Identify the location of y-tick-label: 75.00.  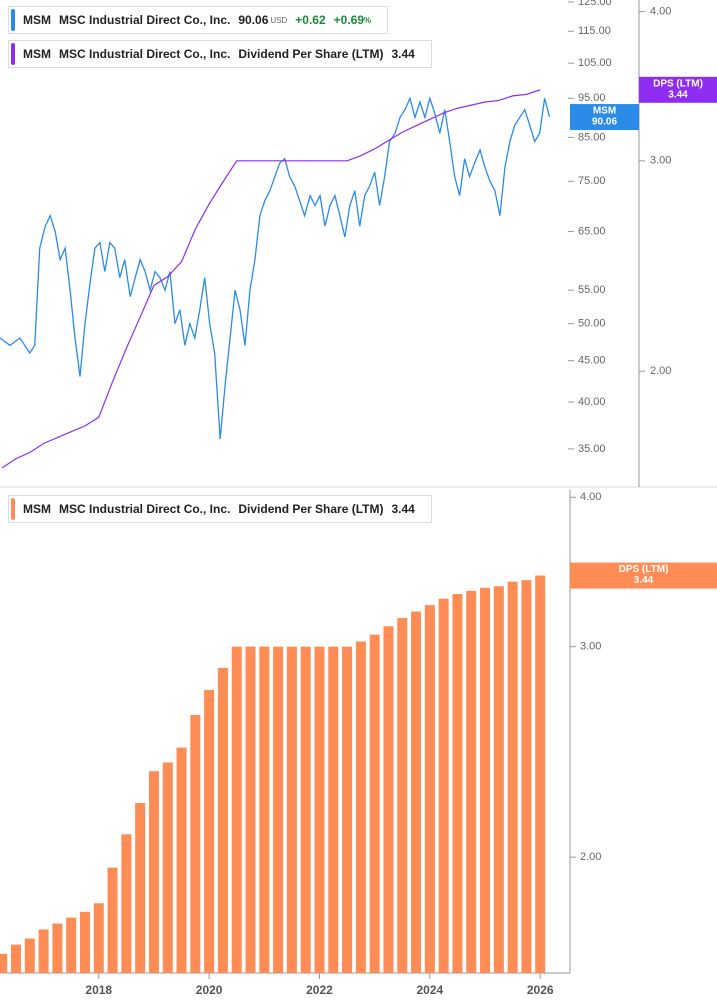
(592, 181).